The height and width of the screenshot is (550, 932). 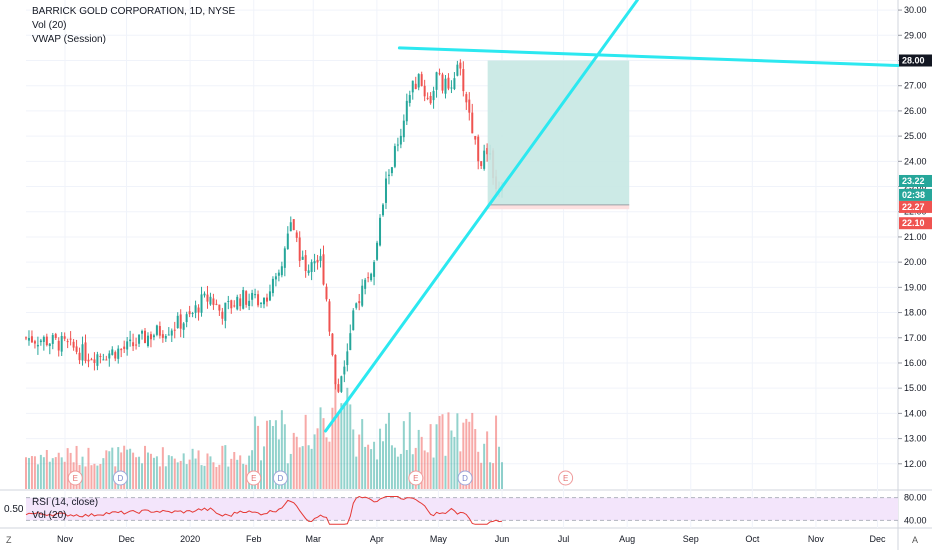 What do you see at coordinates (377, 539) in the screenshot?
I see `x-tick-label: Apr` at bounding box center [377, 539].